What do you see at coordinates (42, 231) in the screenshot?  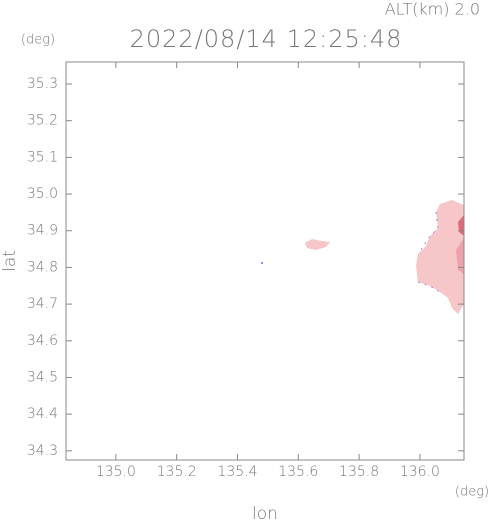 I see `y-tick-label: 34.9` at bounding box center [42, 231].